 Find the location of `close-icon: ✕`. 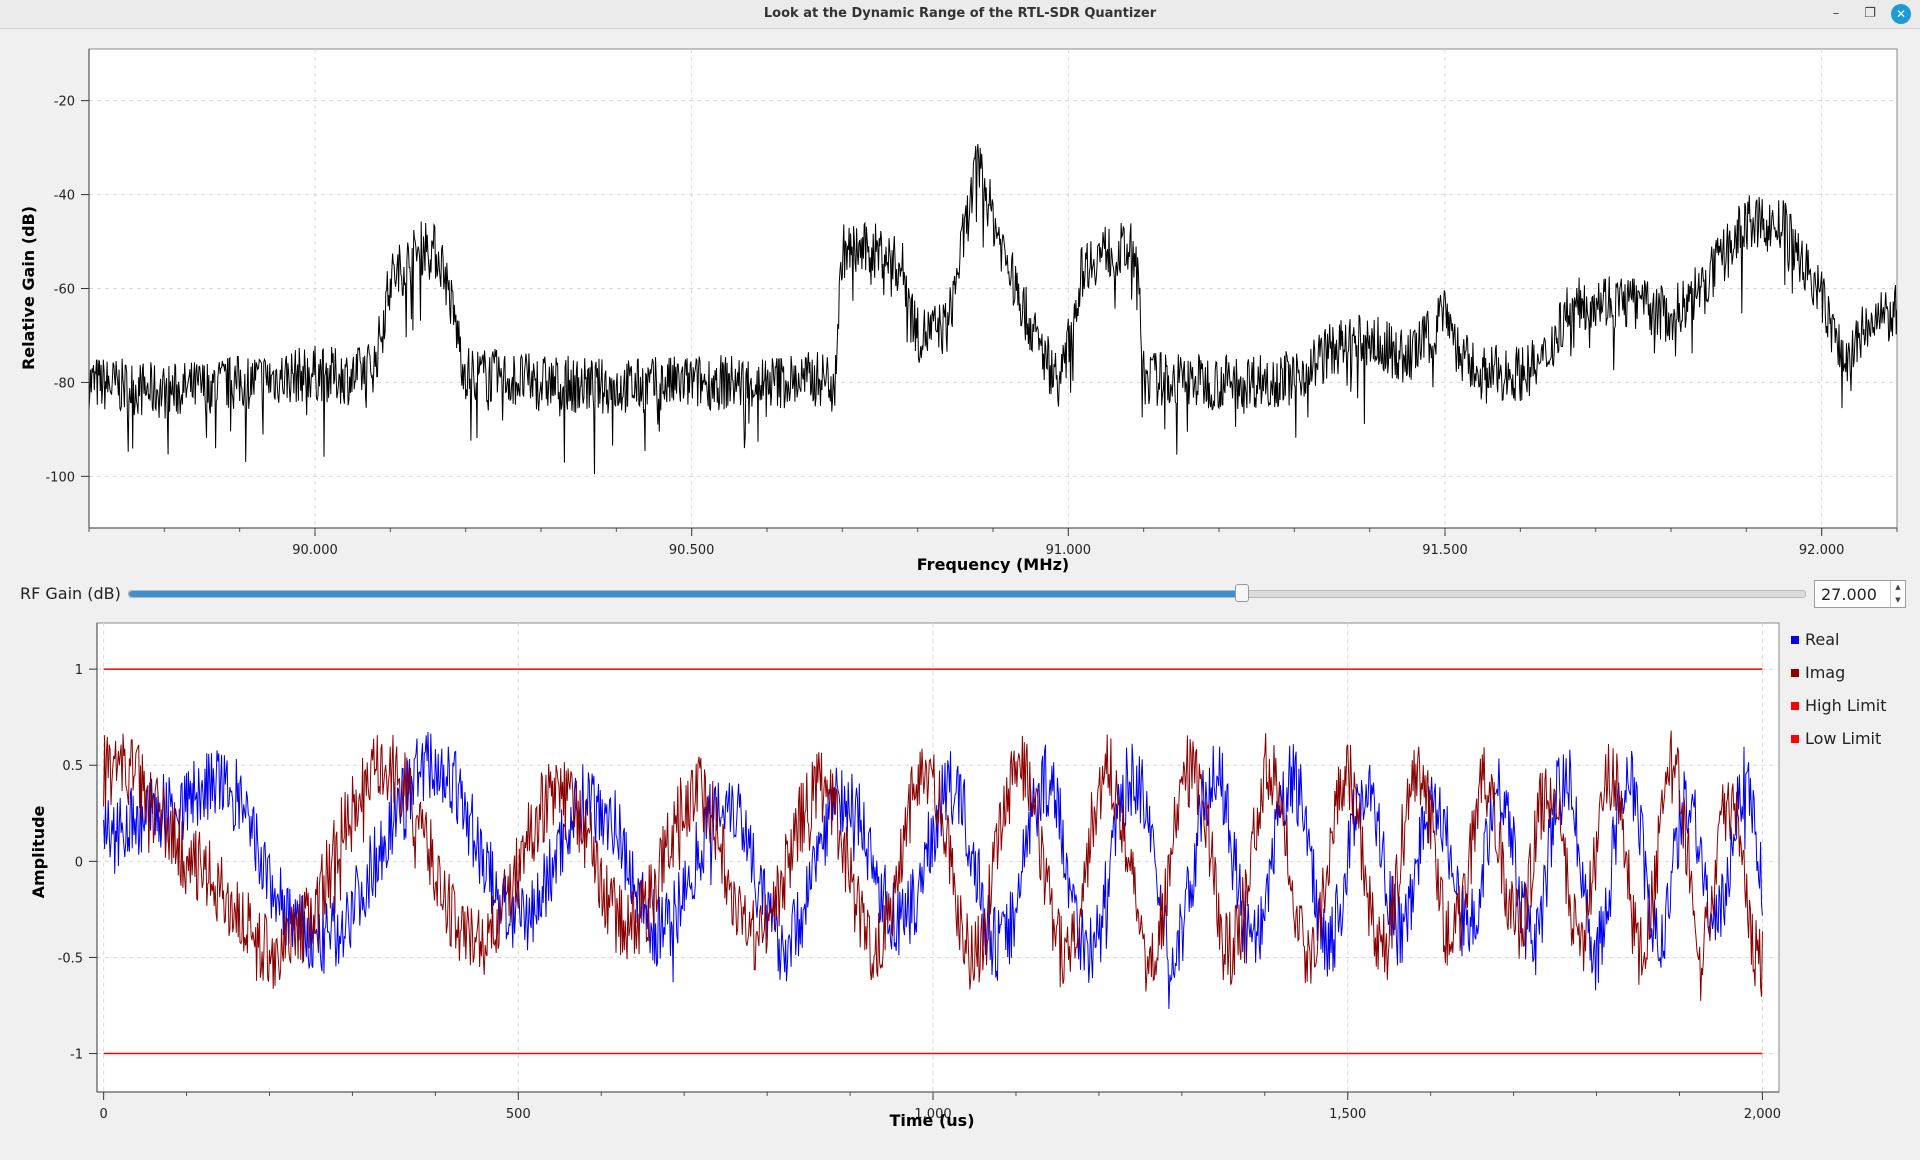

close-icon: ✕ is located at coordinates (1901, 14).